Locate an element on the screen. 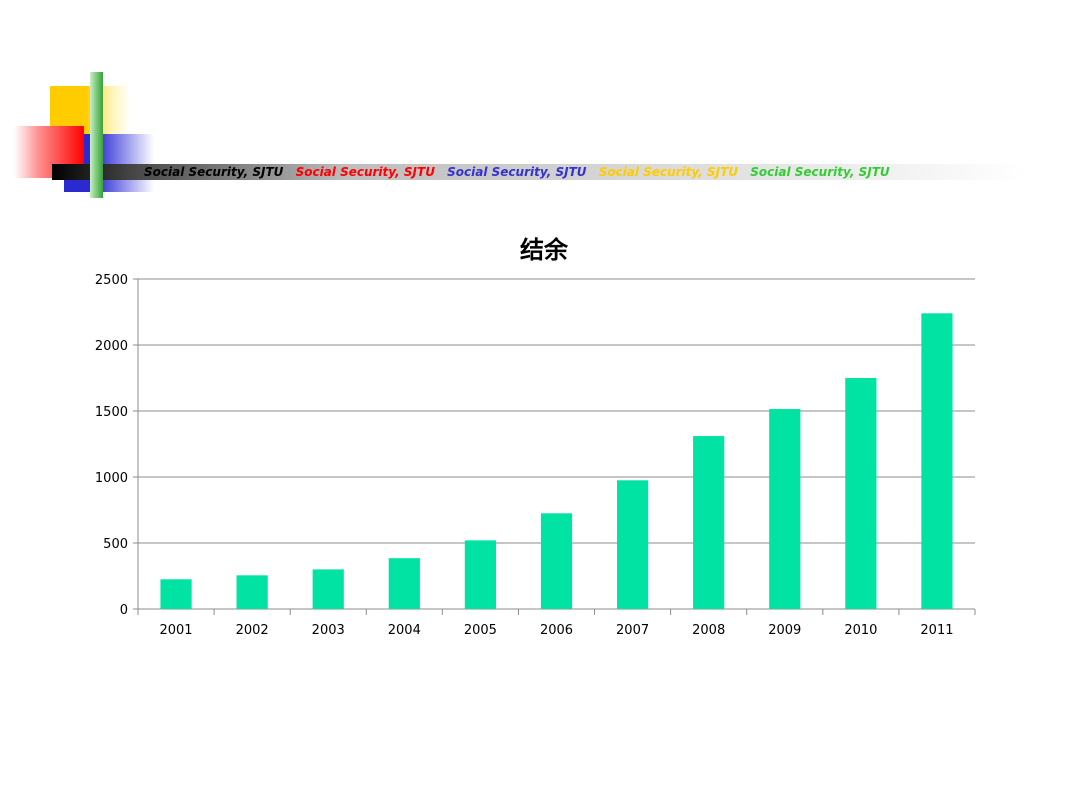  tagline-yellow: Social Security, SJTU is located at coordinates (668, 172).